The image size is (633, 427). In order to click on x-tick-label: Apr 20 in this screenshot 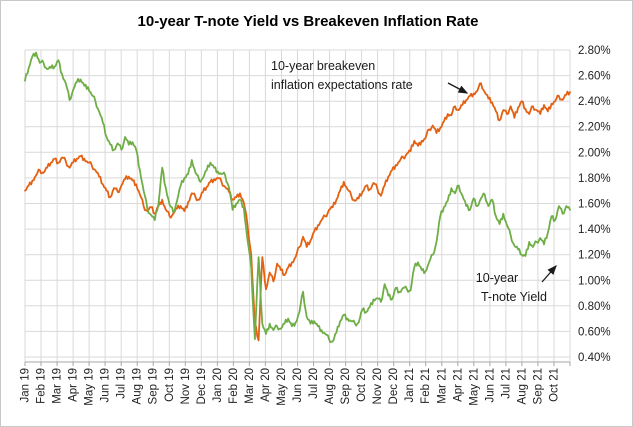, I will do `click(266, 385)`.